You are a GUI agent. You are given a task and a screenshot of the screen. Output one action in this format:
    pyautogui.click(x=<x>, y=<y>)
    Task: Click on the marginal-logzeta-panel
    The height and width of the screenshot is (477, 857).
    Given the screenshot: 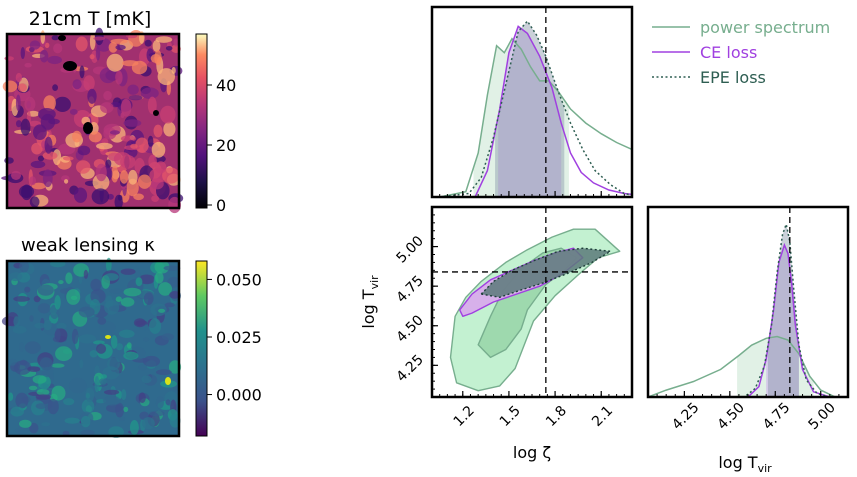 What is the action you would take?
    pyautogui.click(x=532, y=102)
    